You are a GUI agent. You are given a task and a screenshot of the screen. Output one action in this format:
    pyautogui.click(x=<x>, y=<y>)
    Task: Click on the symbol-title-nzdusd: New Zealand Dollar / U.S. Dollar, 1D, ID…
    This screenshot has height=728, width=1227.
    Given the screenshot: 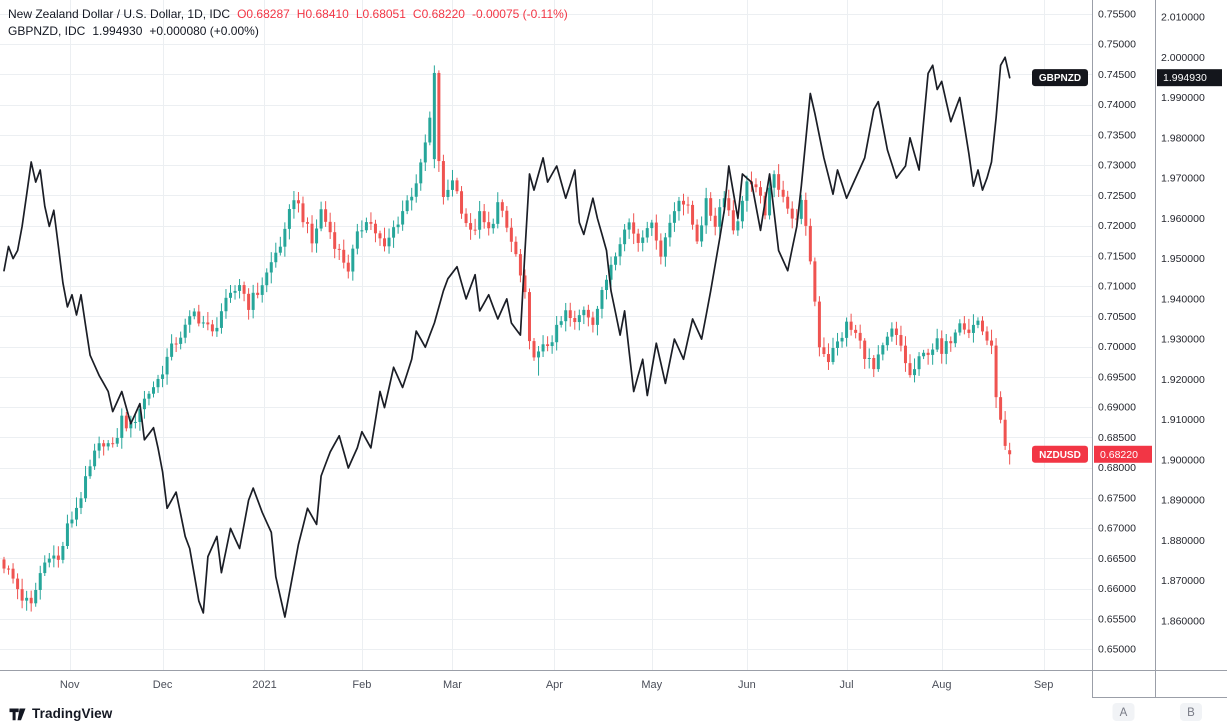 What is the action you would take?
    pyautogui.click(x=119, y=14)
    